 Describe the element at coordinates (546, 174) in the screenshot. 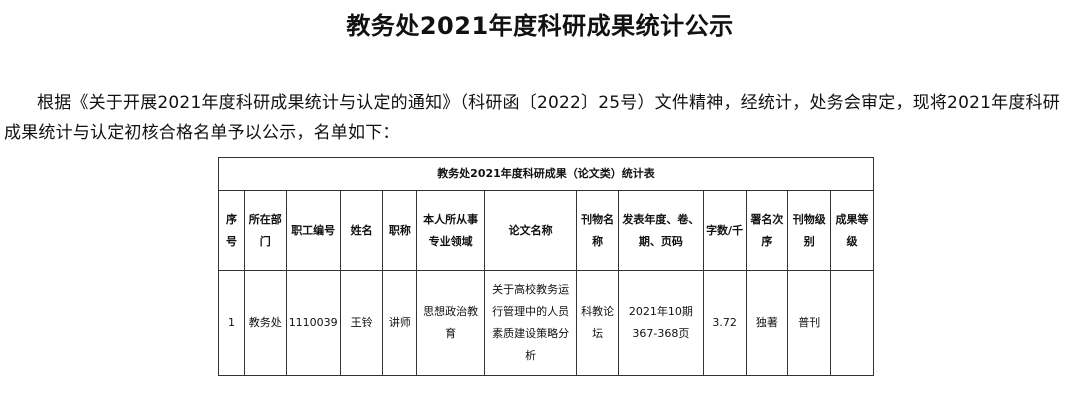

I see `table-caption: 教务处2021年度科研成果（论文类）统计表` at that location.